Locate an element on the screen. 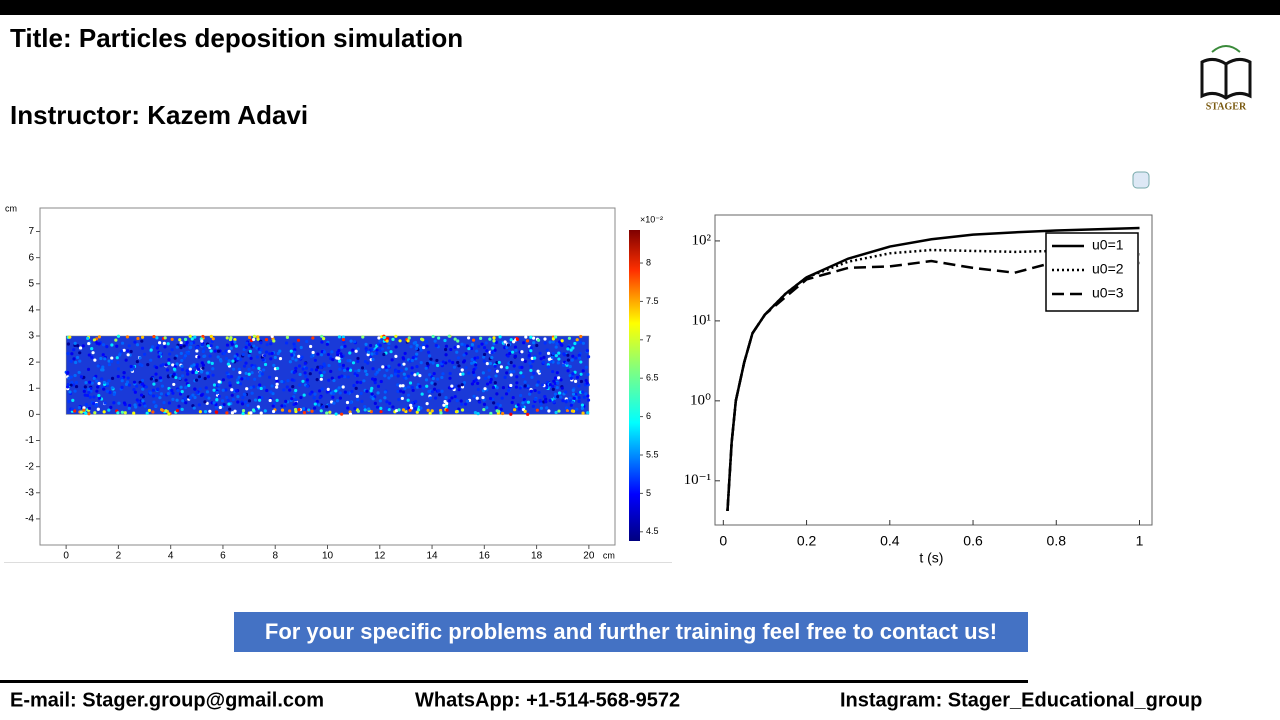 Image resolution: width=1280 pixels, height=720 pixels. x-tick-label: 1 is located at coordinates (1140, 541).